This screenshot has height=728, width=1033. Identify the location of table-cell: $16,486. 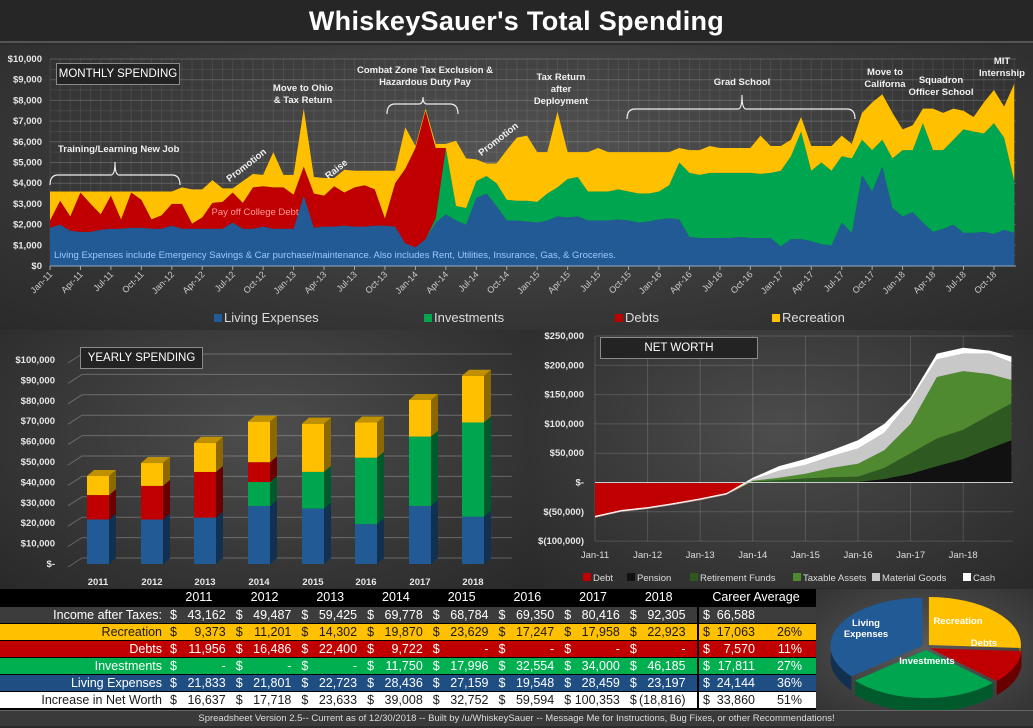
(265, 649).